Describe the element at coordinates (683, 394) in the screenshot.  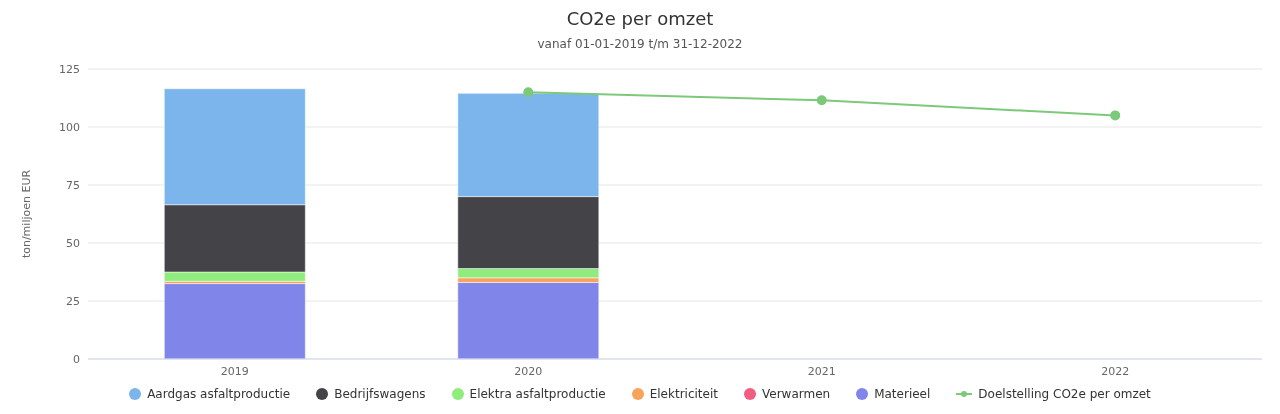
I see `legend-label: Elektriciteit` at that location.